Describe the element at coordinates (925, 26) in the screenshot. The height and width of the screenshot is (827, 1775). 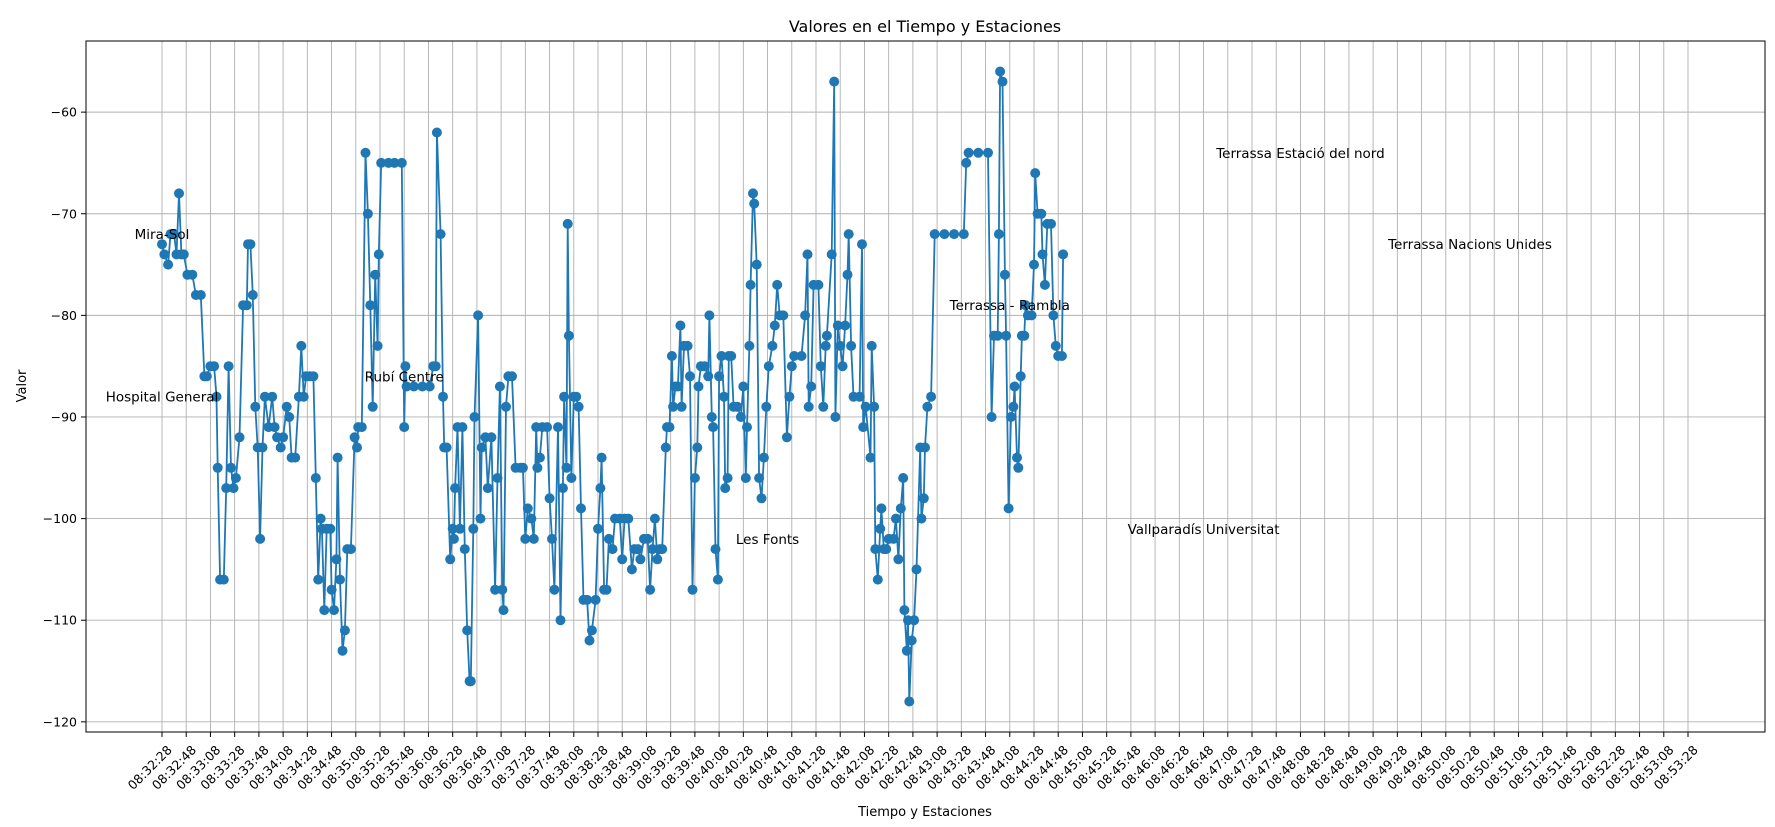
I see `chart-title: Valores en el Tiempo y Estaciones` at that location.